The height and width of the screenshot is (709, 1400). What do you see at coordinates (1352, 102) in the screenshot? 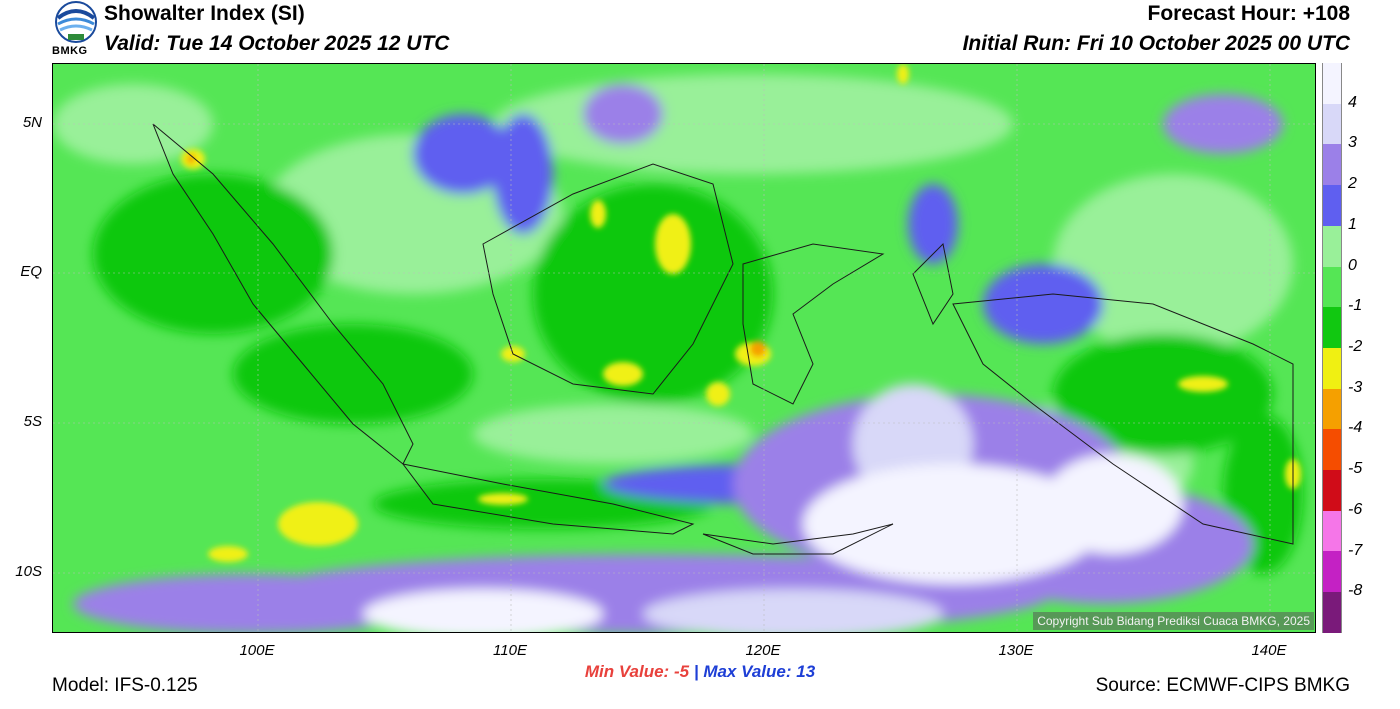
I see `colorbar-label: 4` at bounding box center [1352, 102].